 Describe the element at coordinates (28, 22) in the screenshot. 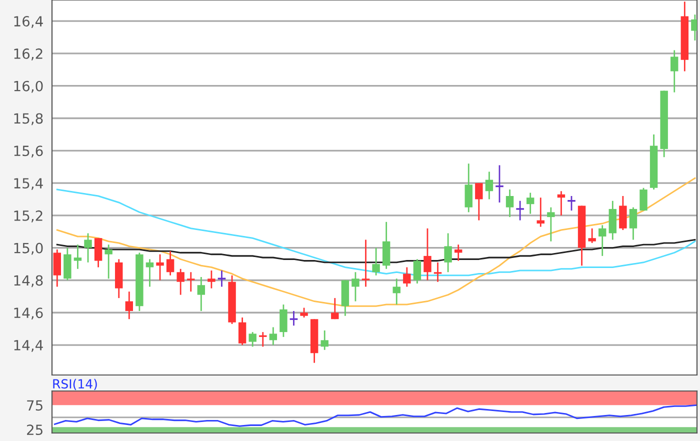

I see `y-tick-label: 16,4` at that location.